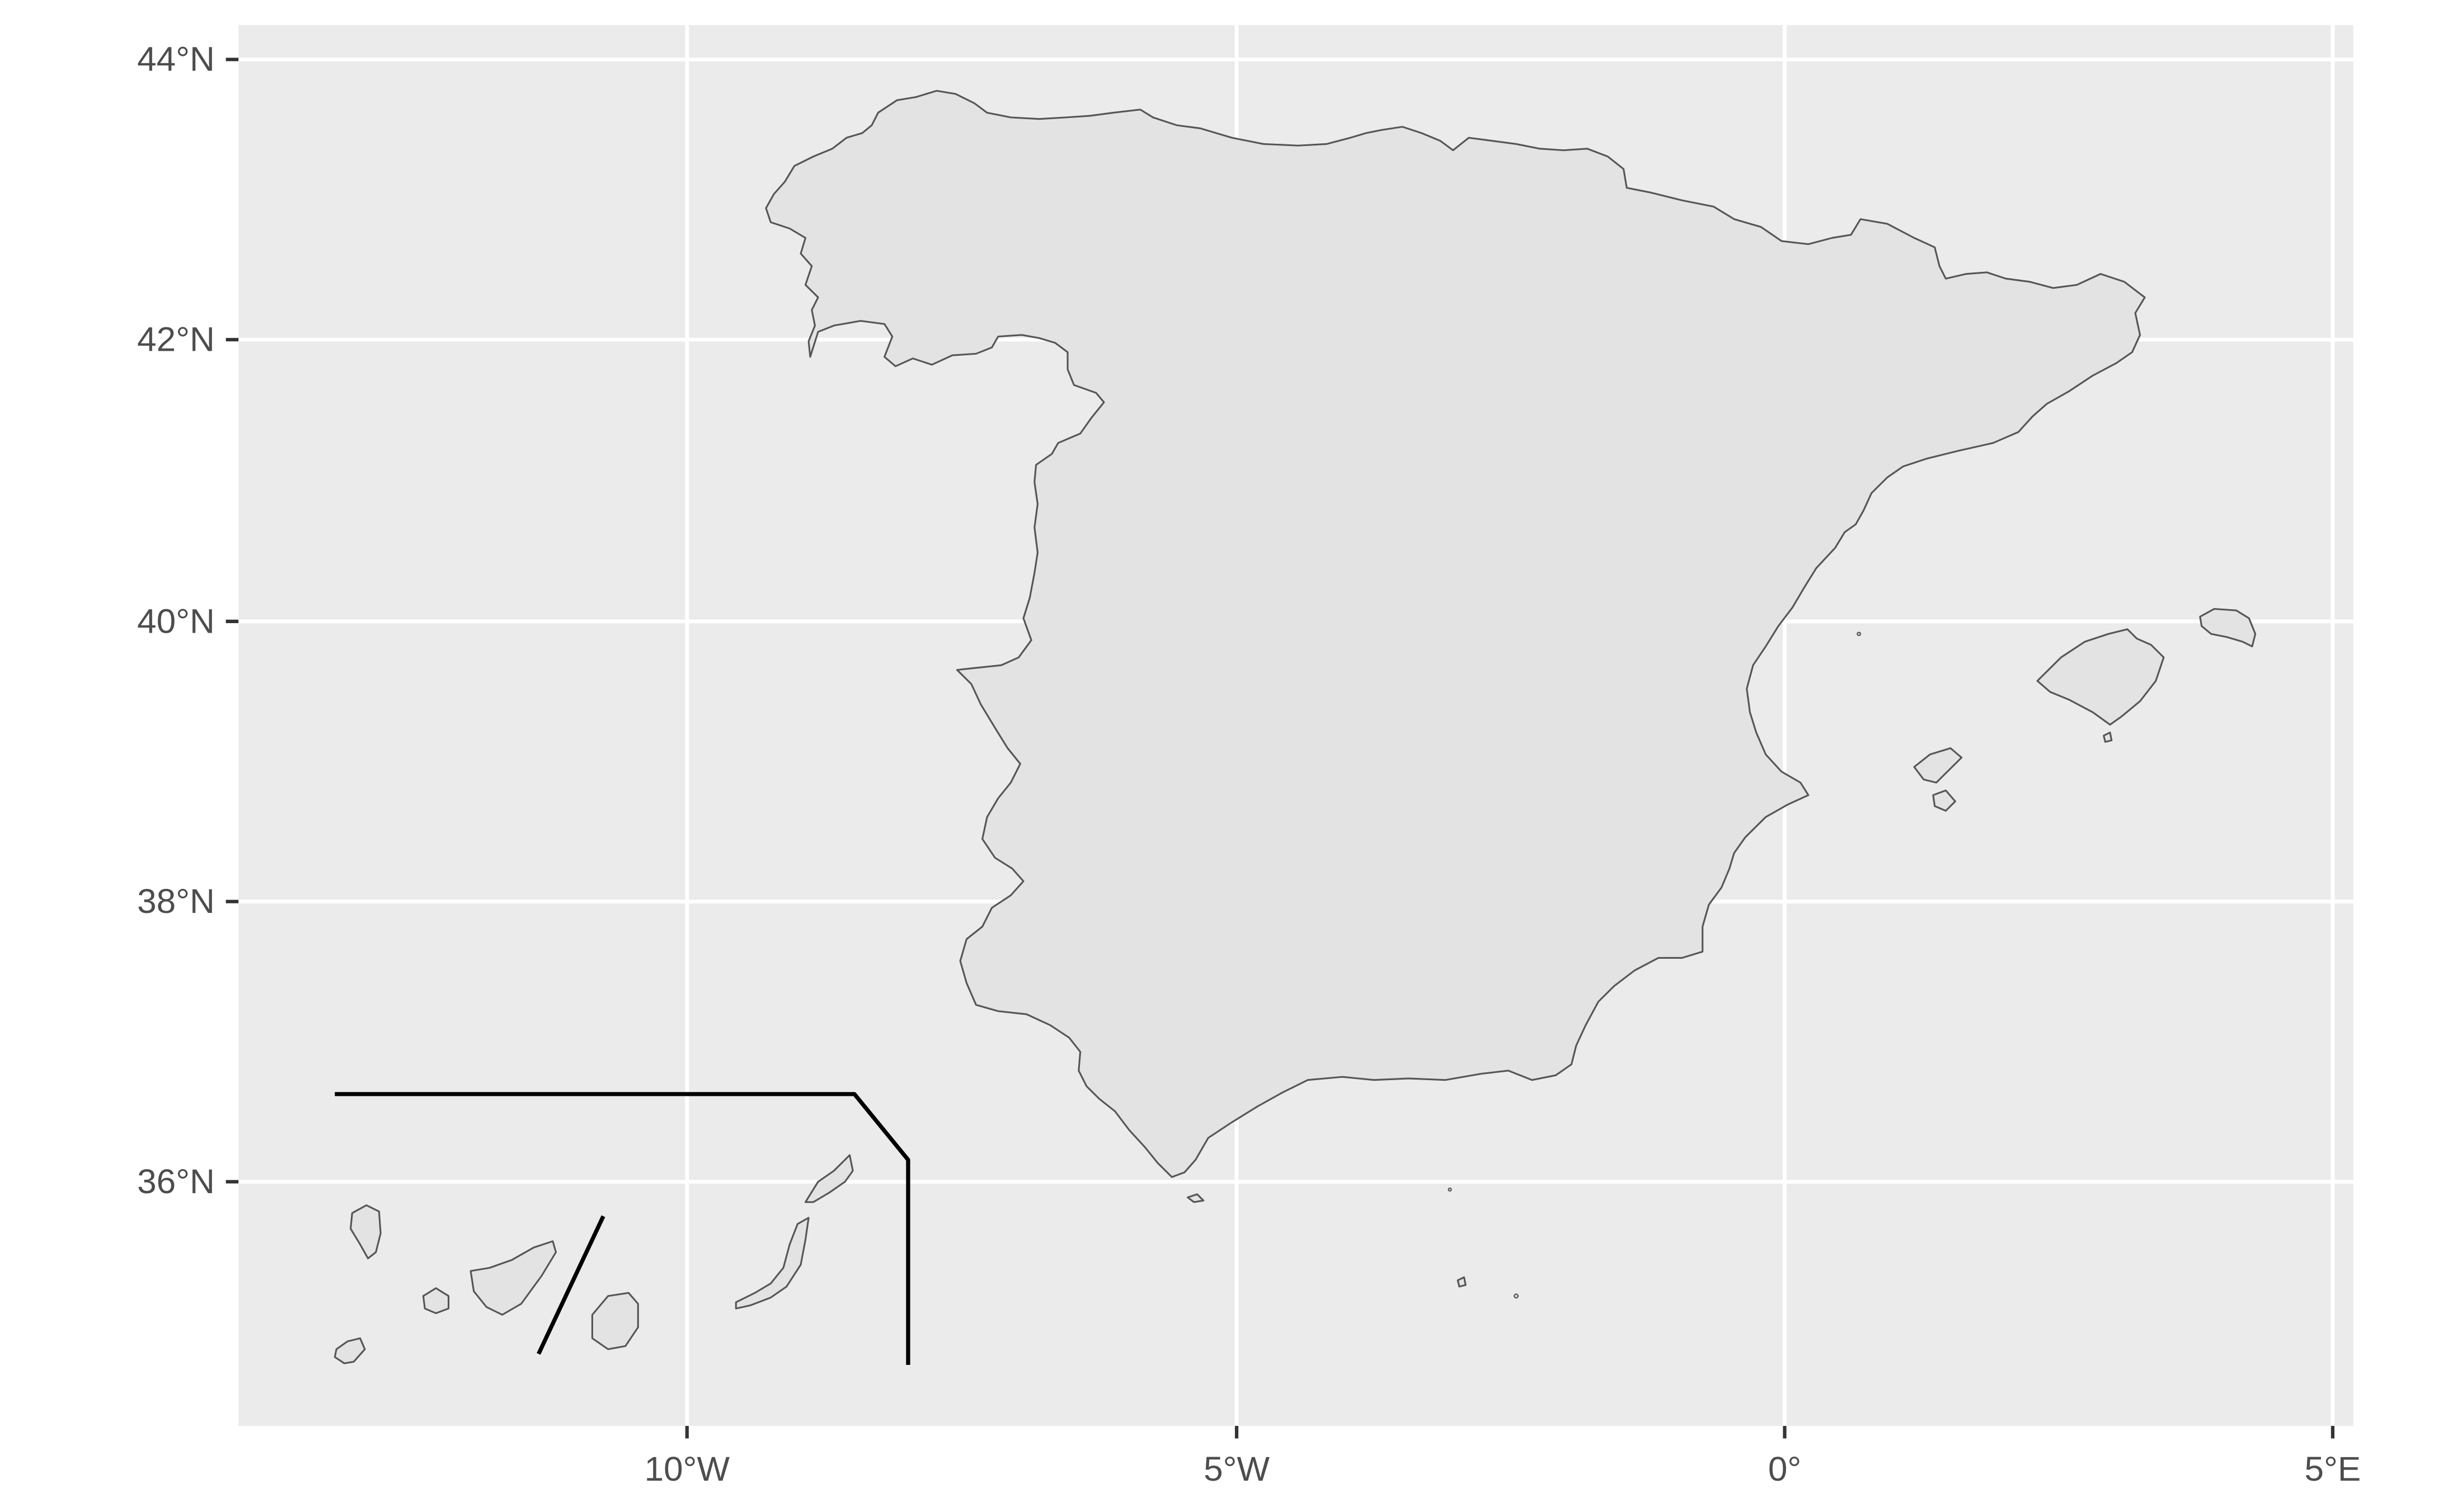 The width and height of the screenshot is (2448, 1512). I want to click on islet-chafarinas, so click(1516, 1296).